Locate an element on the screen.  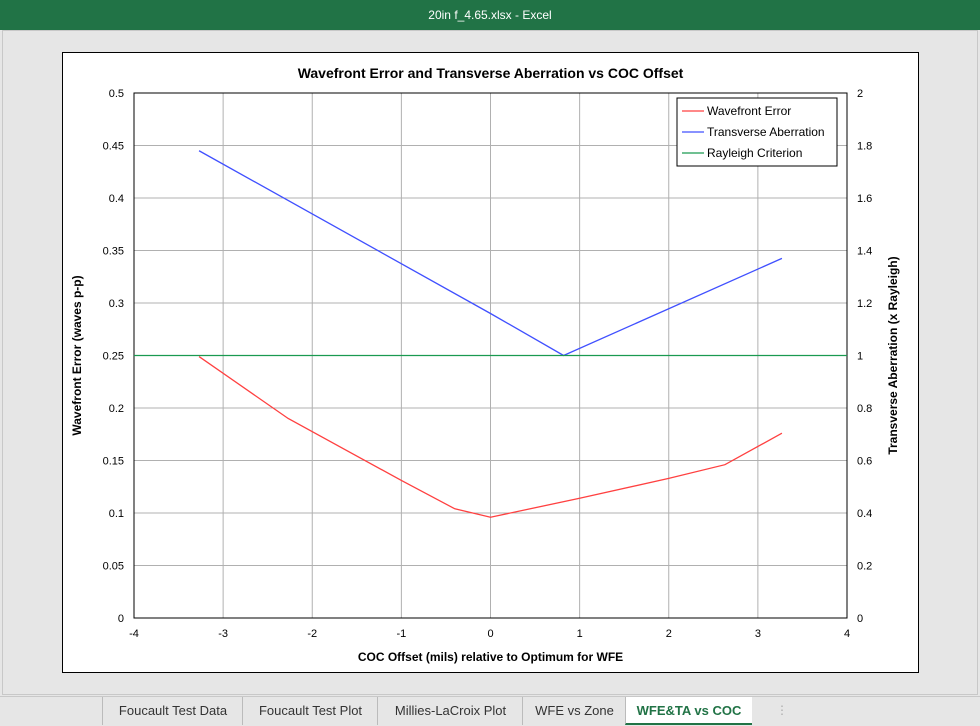
y2-axis-title: Transverse Aberration (x Rayleigh) is located at coordinates (893, 355).